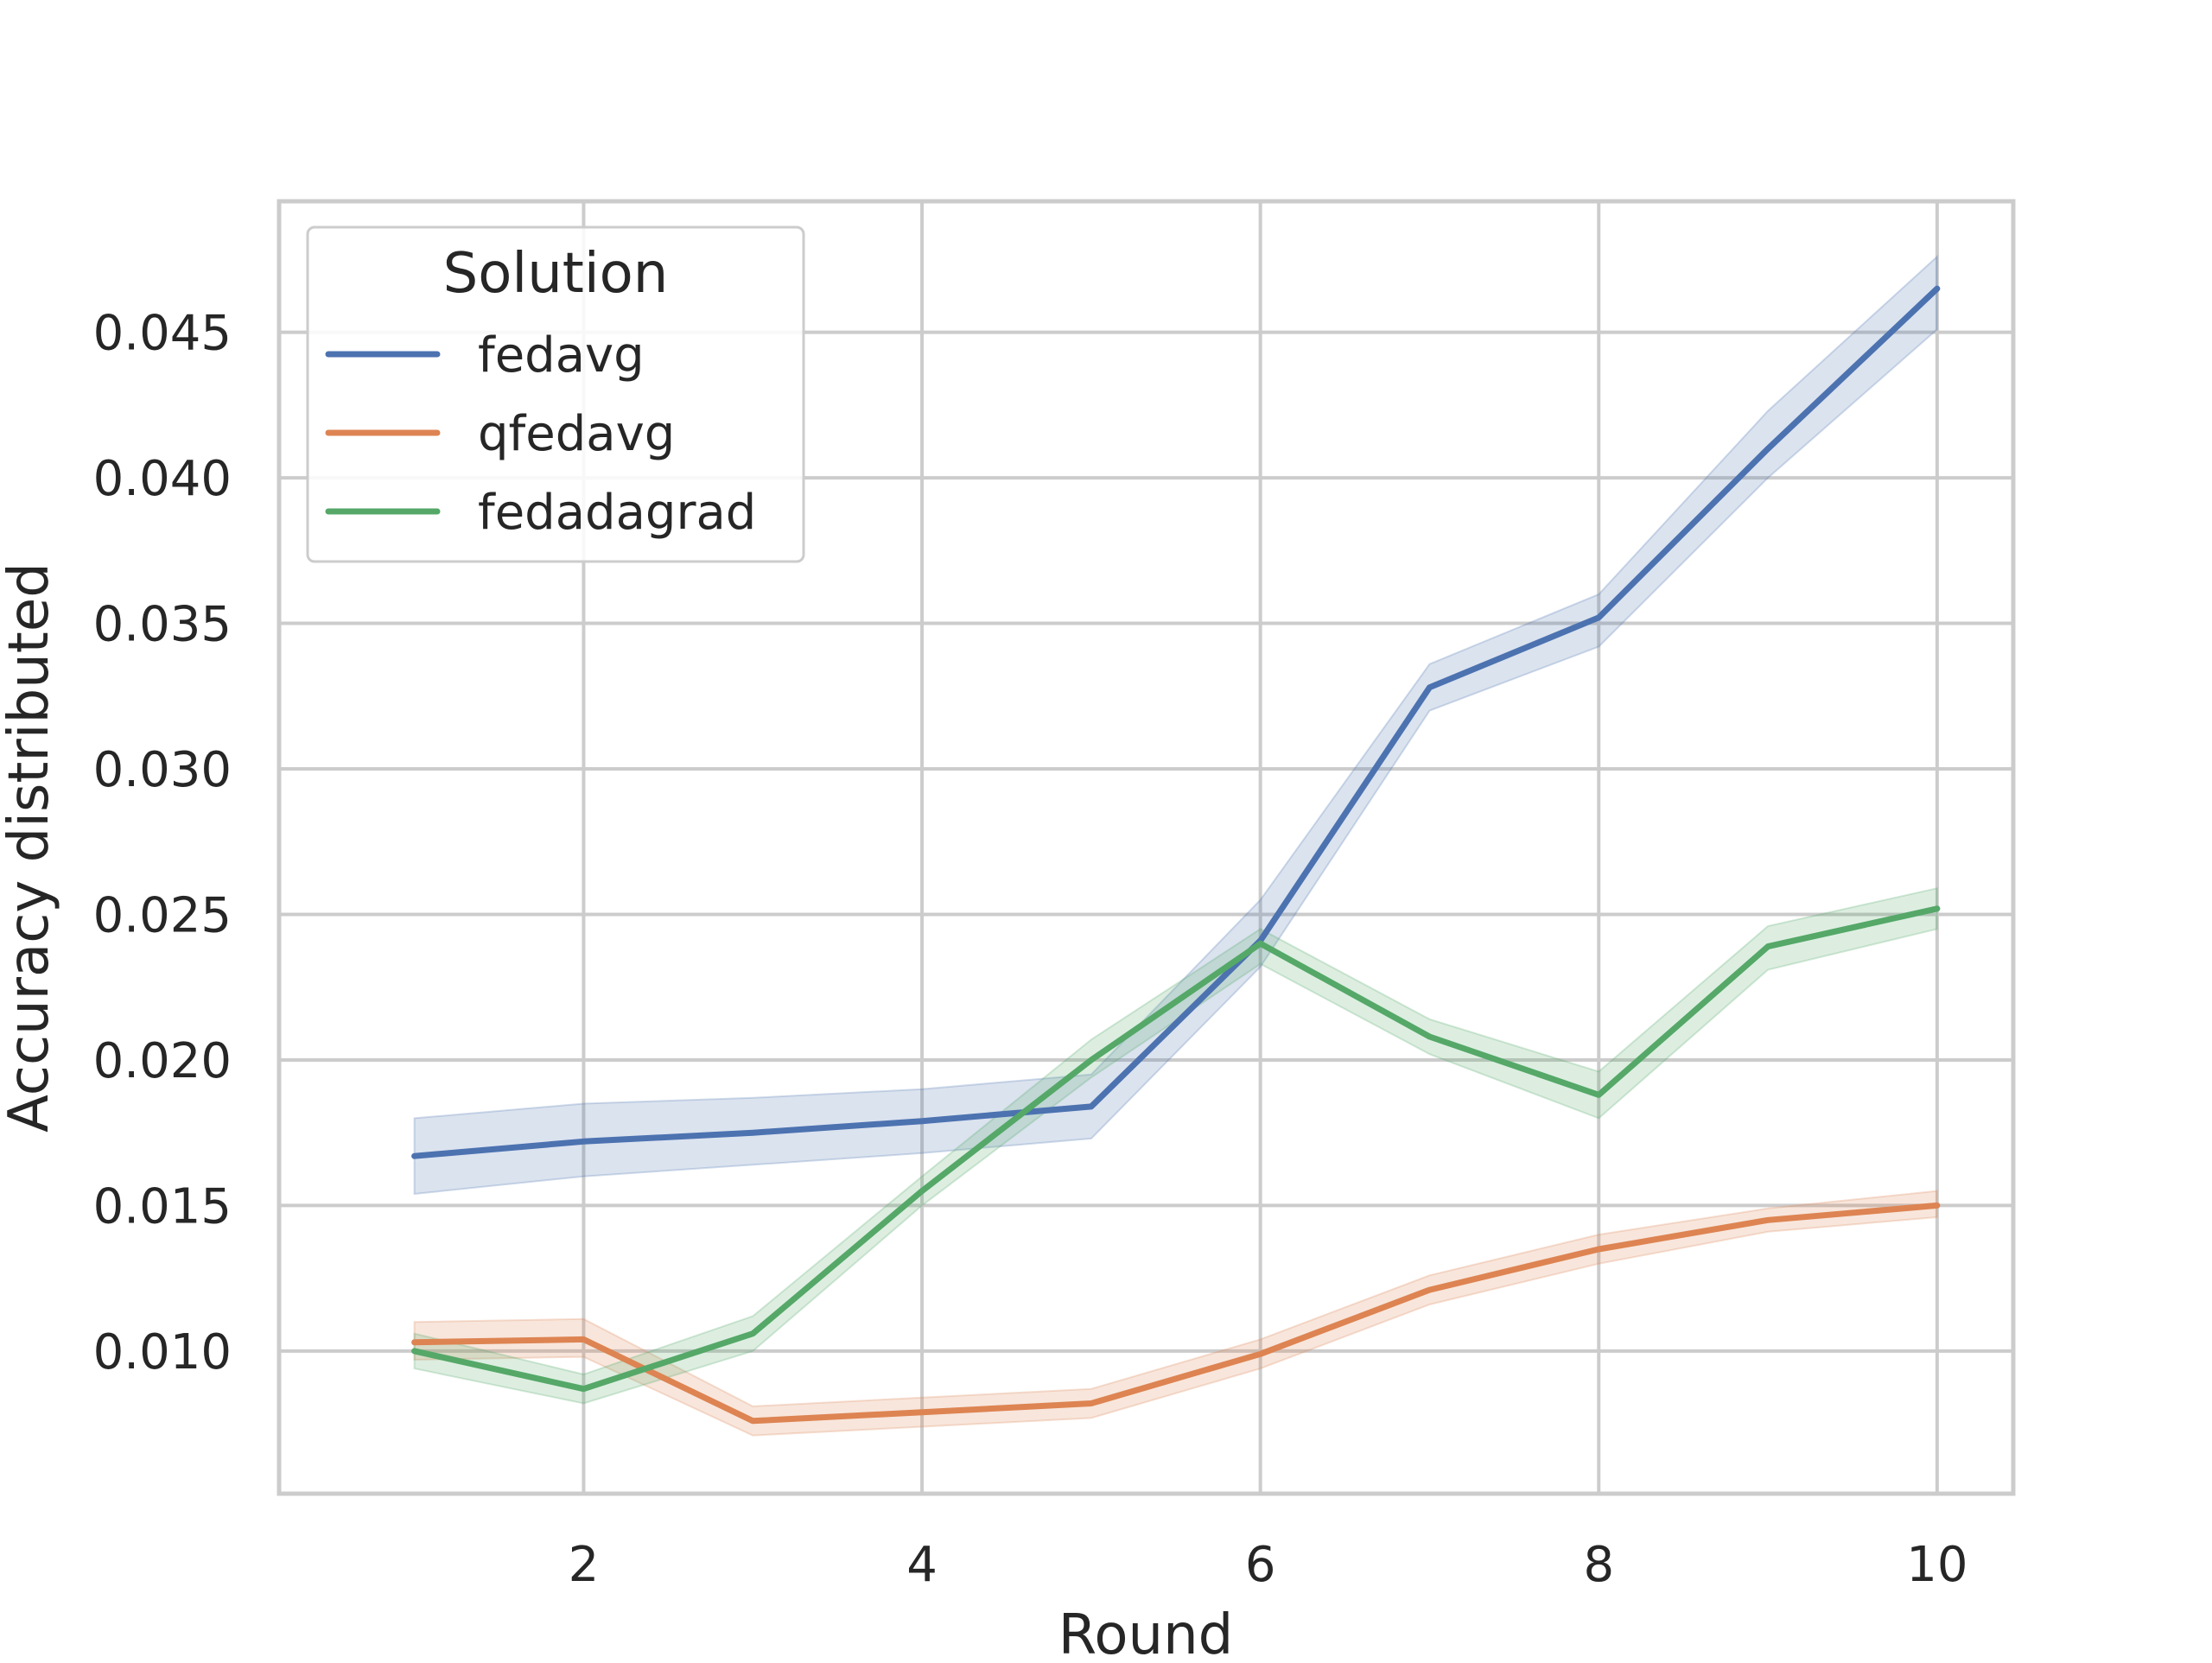  I want to click on x-tick-label: 2, so click(584, 1565).